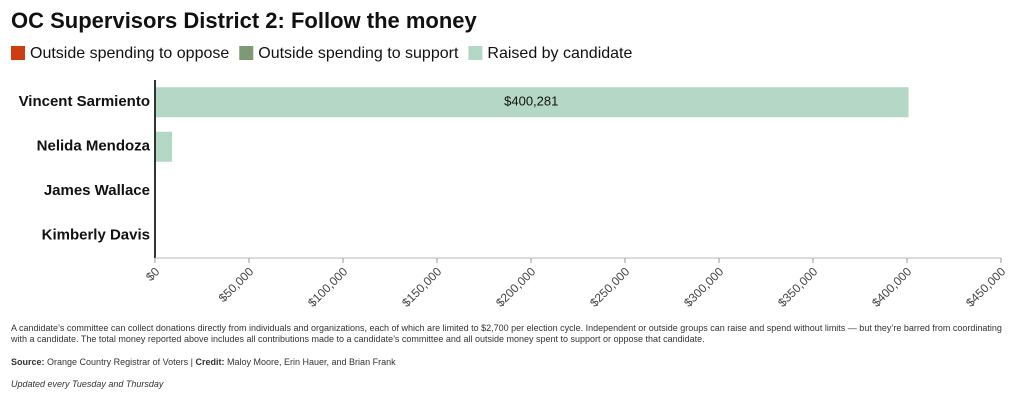  Describe the element at coordinates (892, 287) in the screenshot. I see `x-tick-label: $400,000` at that location.